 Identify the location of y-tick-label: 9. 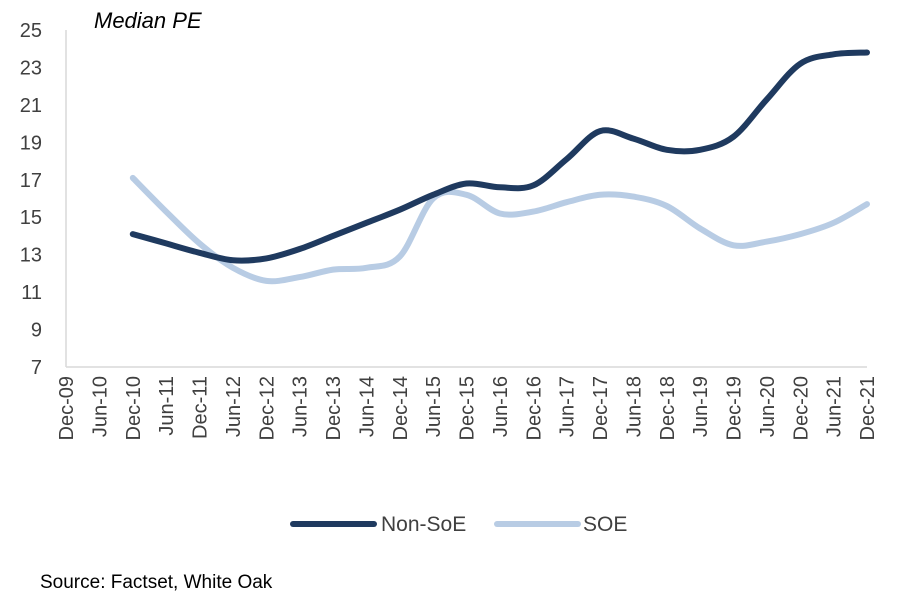
(36, 331).